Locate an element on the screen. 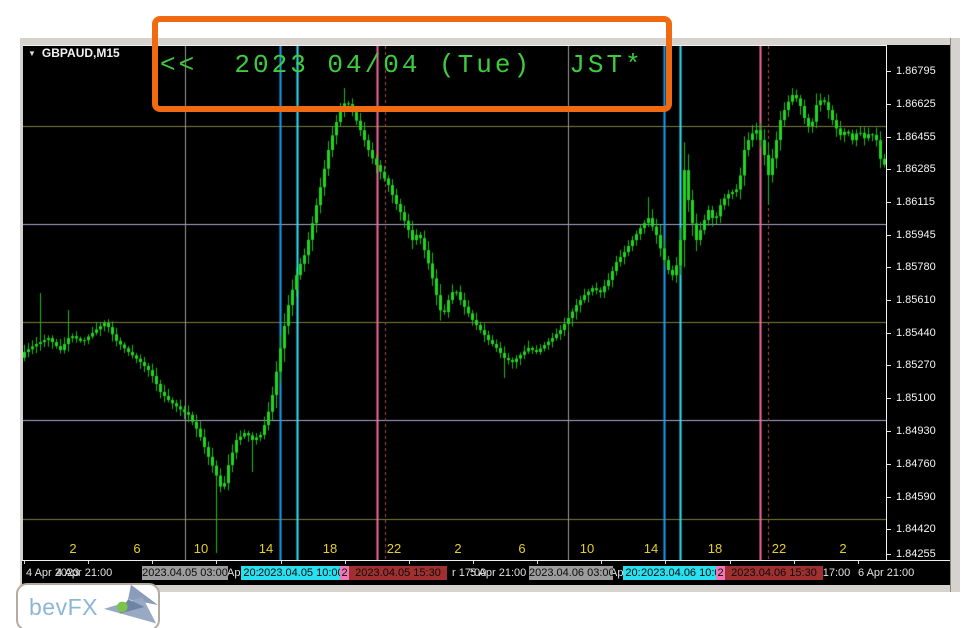 The width and height of the screenshot is (967, 628). session-time-tag: 2023.04.05 03:00 is located at coordinates (185, 573).